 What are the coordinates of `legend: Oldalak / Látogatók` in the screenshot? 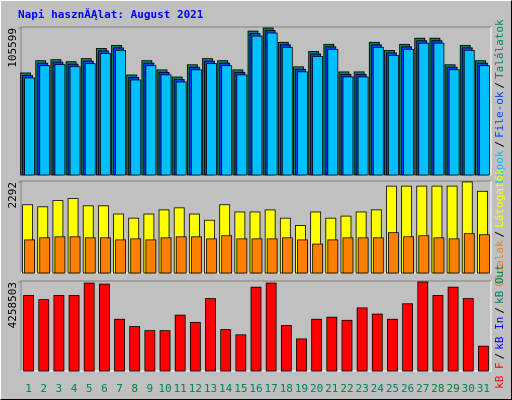 It's located at (499, 227).